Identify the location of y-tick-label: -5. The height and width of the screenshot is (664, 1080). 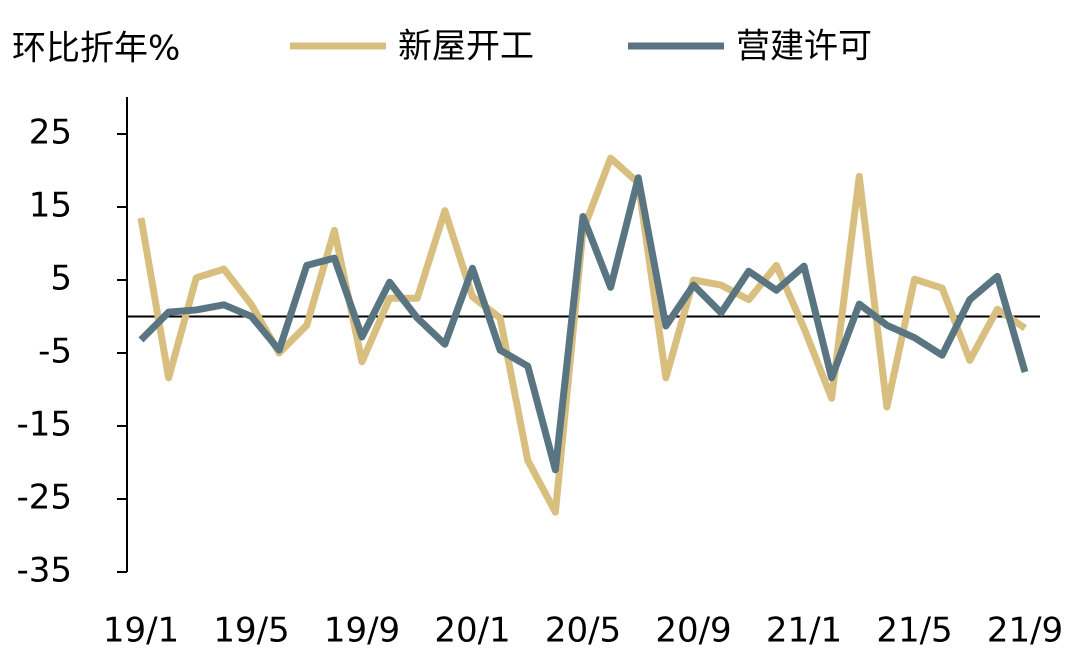
(55, 352).